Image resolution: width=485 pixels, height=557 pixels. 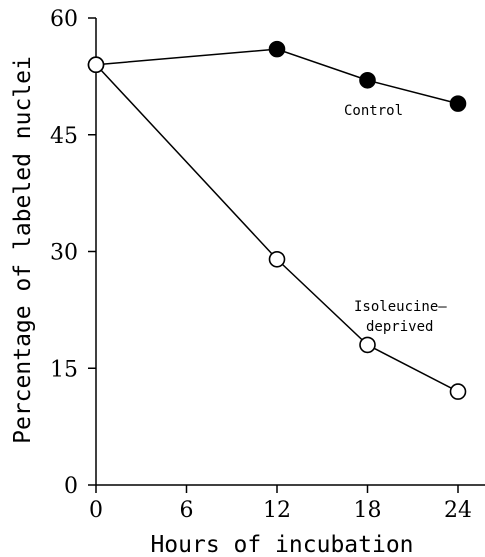 What do you see at coordinates (399, 327) in the screenshot?
I see `isoleucine-series-label-line-2: deprived` at bounding box center [399, 327].